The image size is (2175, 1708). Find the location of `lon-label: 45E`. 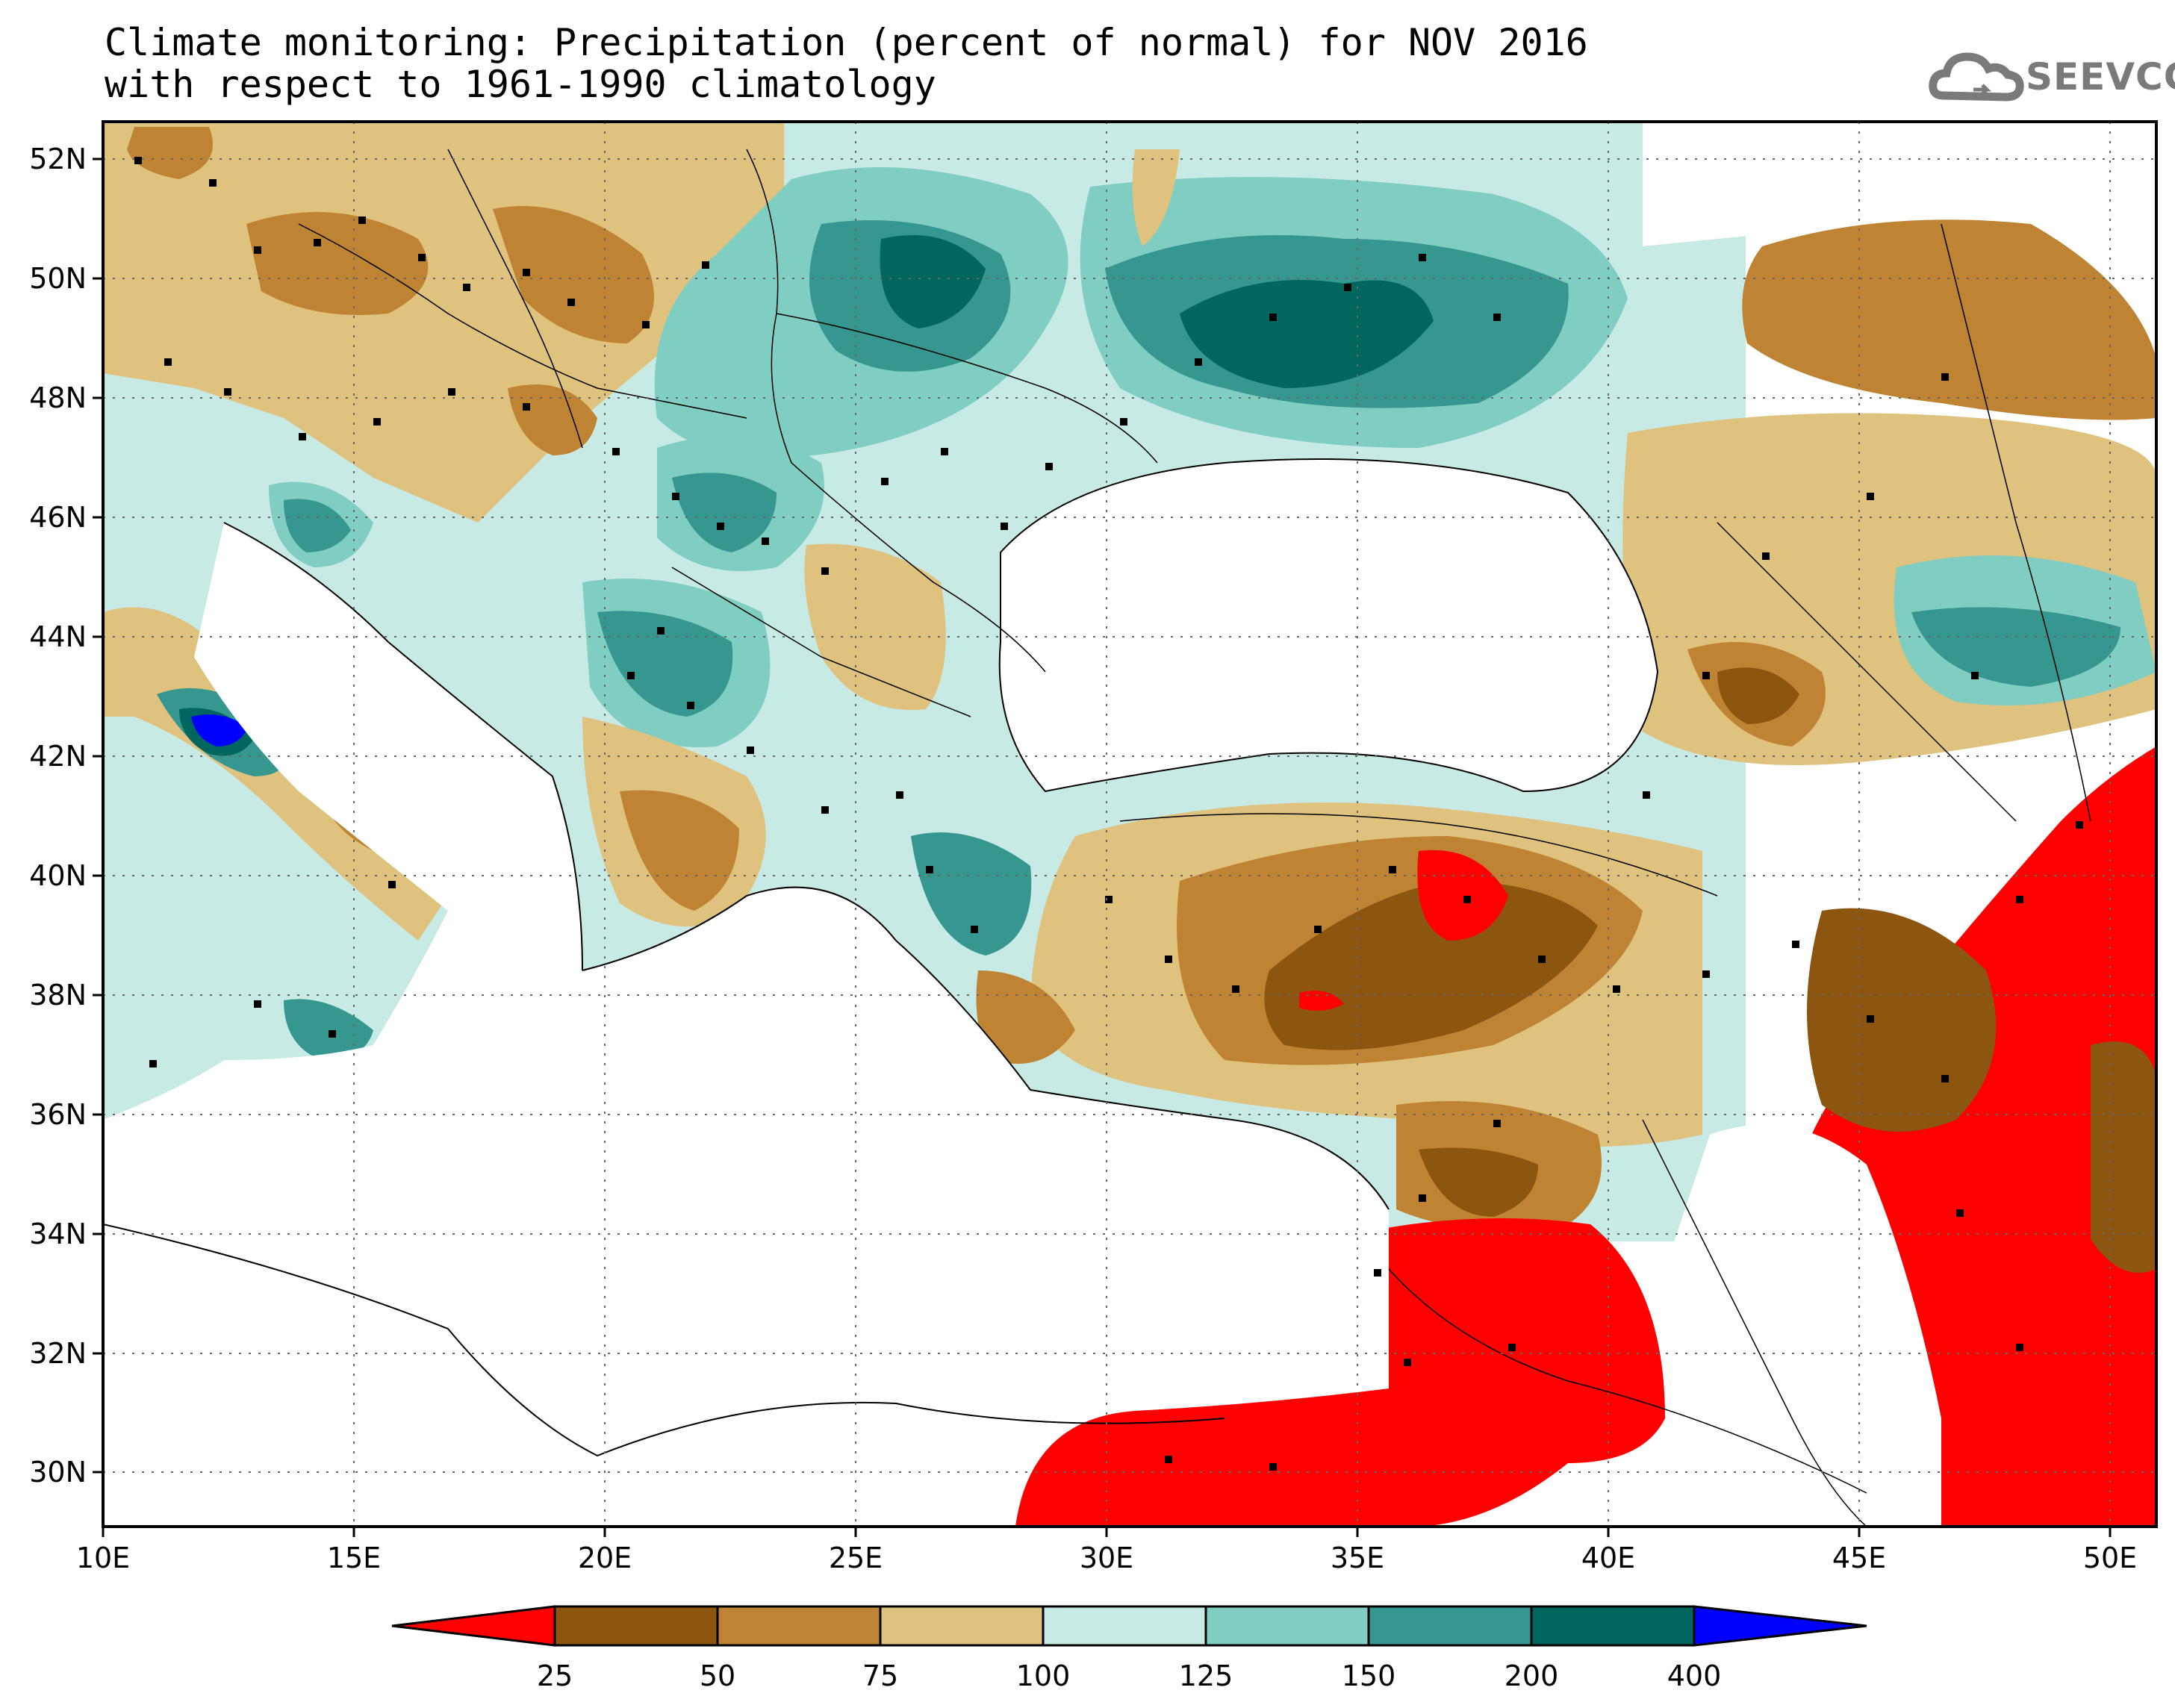

lon-label: 45E is located at coordinates (1859, 1558).